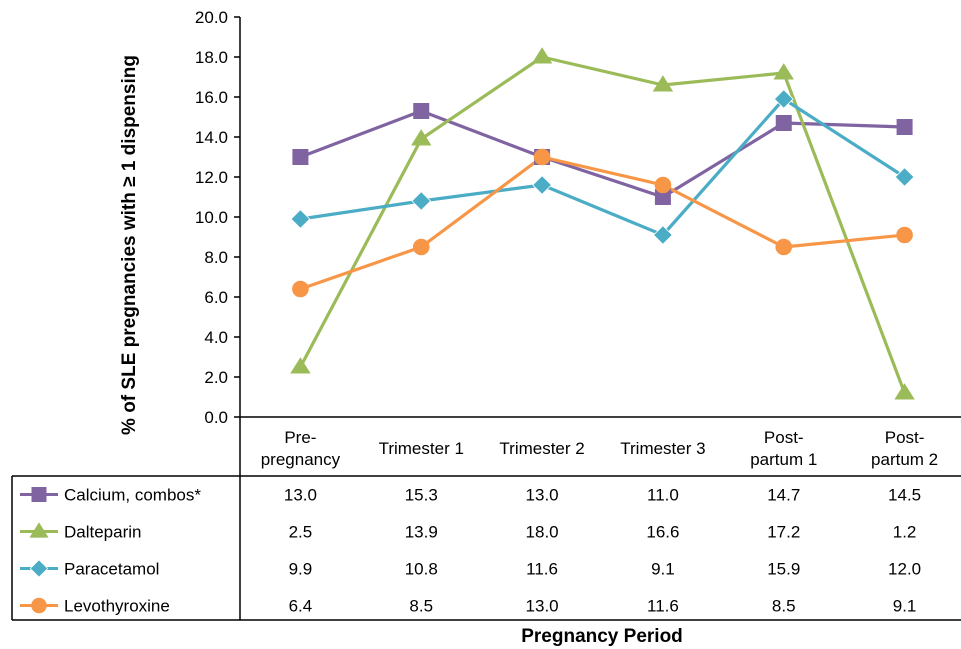  Describe the element at coordinates (211, 17) in the screenshot. I see `y-tick-label: 20.0` at that location.